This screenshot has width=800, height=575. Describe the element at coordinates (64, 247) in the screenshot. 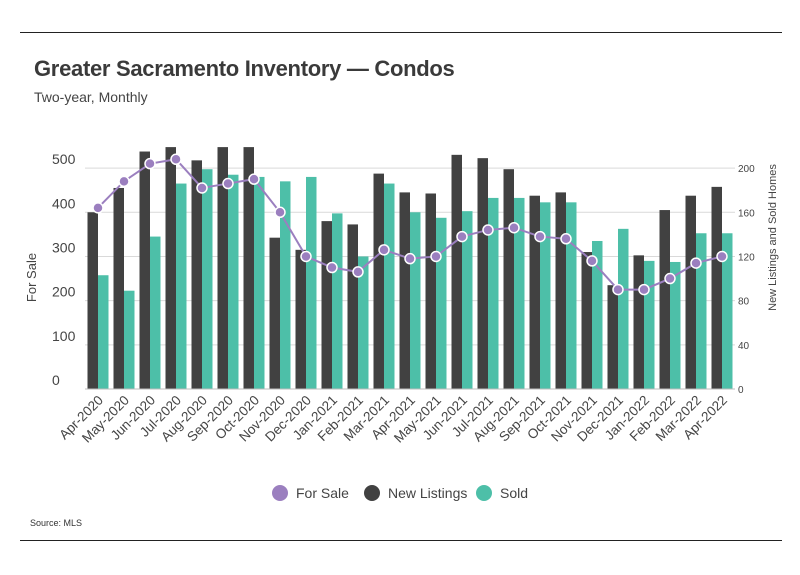

I see `y-tick-label: 300` at that location.